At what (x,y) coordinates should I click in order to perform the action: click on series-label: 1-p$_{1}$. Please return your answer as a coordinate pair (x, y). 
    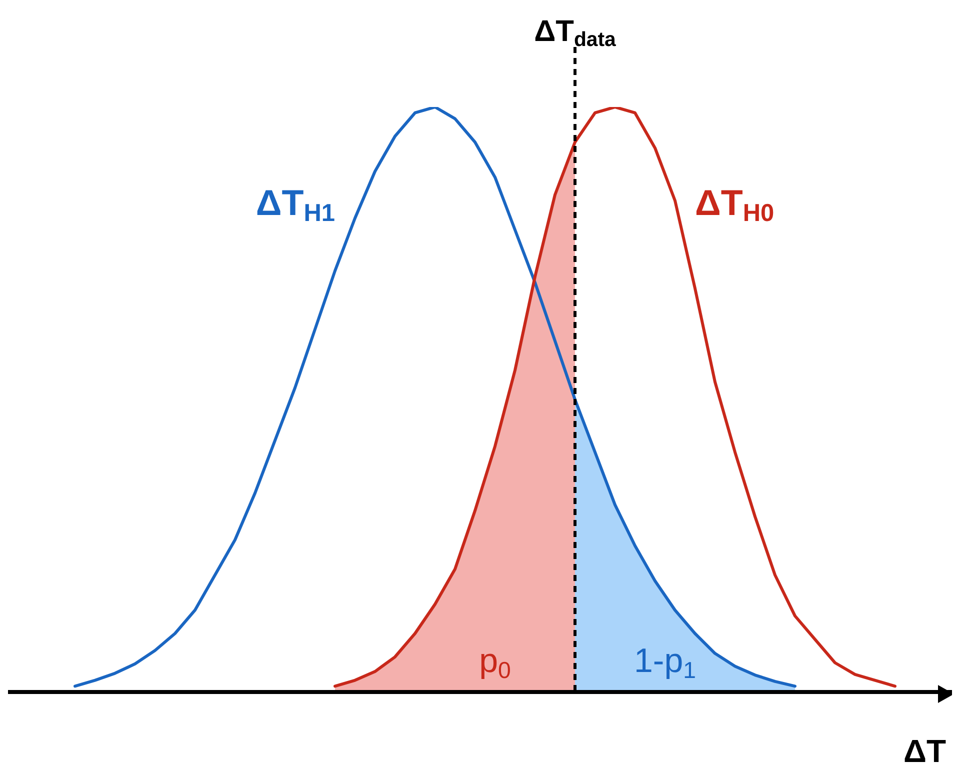
    Looking at the image, I should click on (665, 662).